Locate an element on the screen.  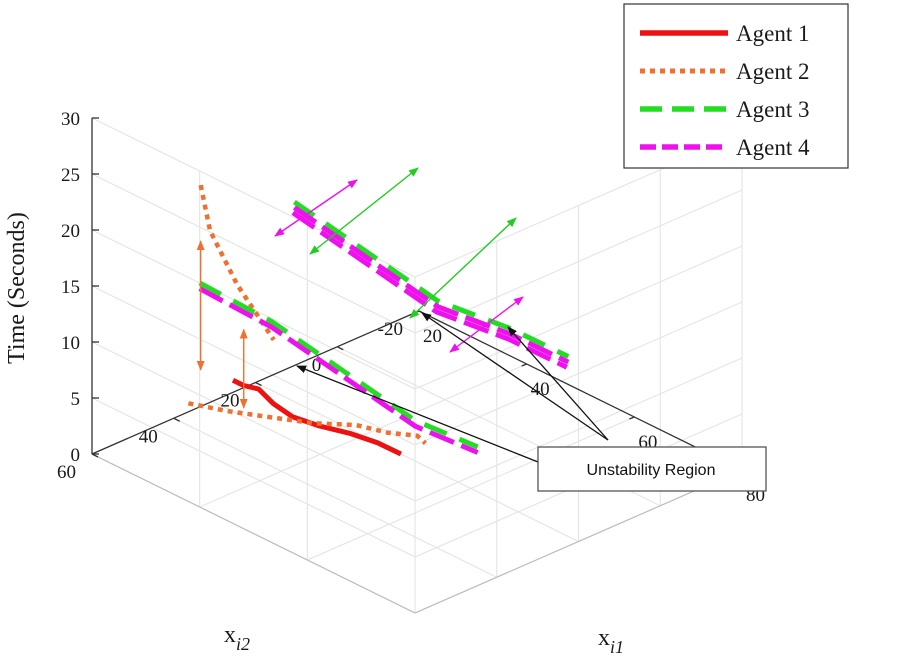
instability-arrow-agent3-upper is located at coordinates (364, 211).